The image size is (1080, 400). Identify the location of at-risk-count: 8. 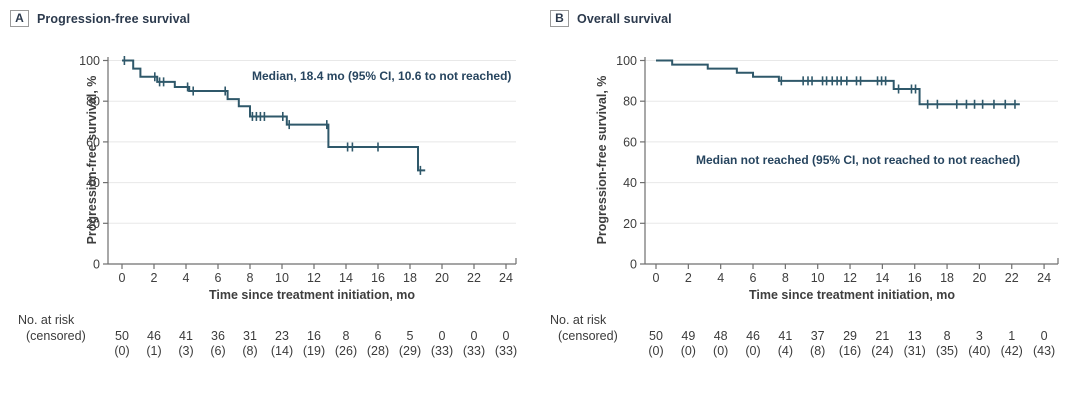
(947, 336).